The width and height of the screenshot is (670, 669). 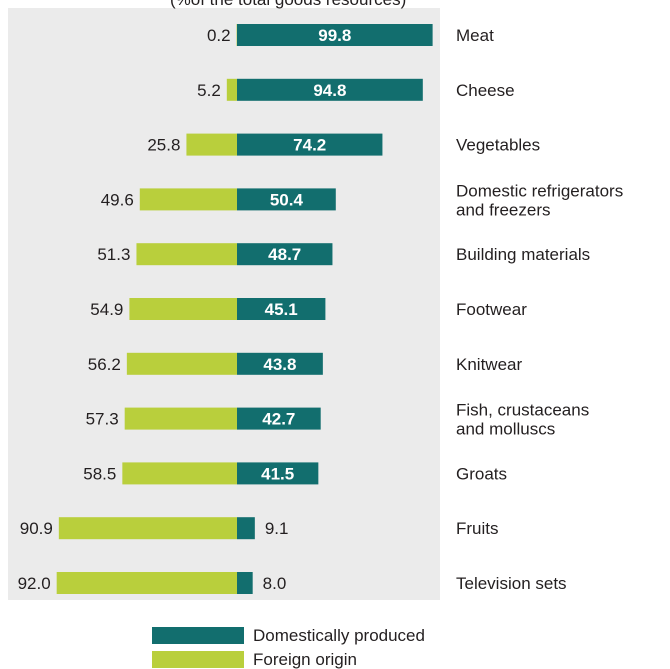 I want to click on bar-domestic-cheese, so click(x=330, y=89).